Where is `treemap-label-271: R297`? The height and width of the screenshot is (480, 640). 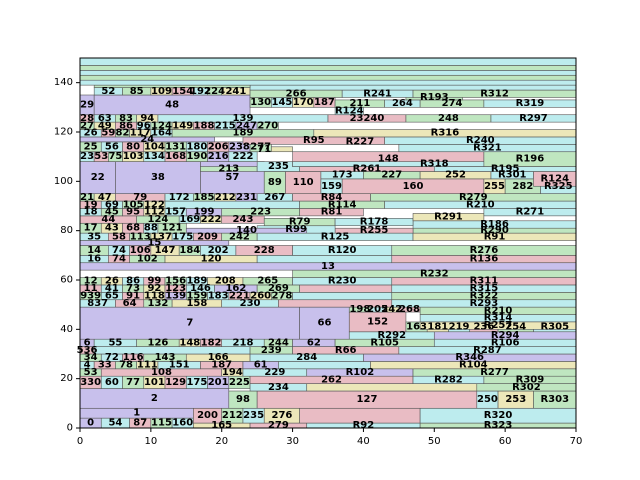 treemap-label-271: R297 is located at coordinates (533, 118).